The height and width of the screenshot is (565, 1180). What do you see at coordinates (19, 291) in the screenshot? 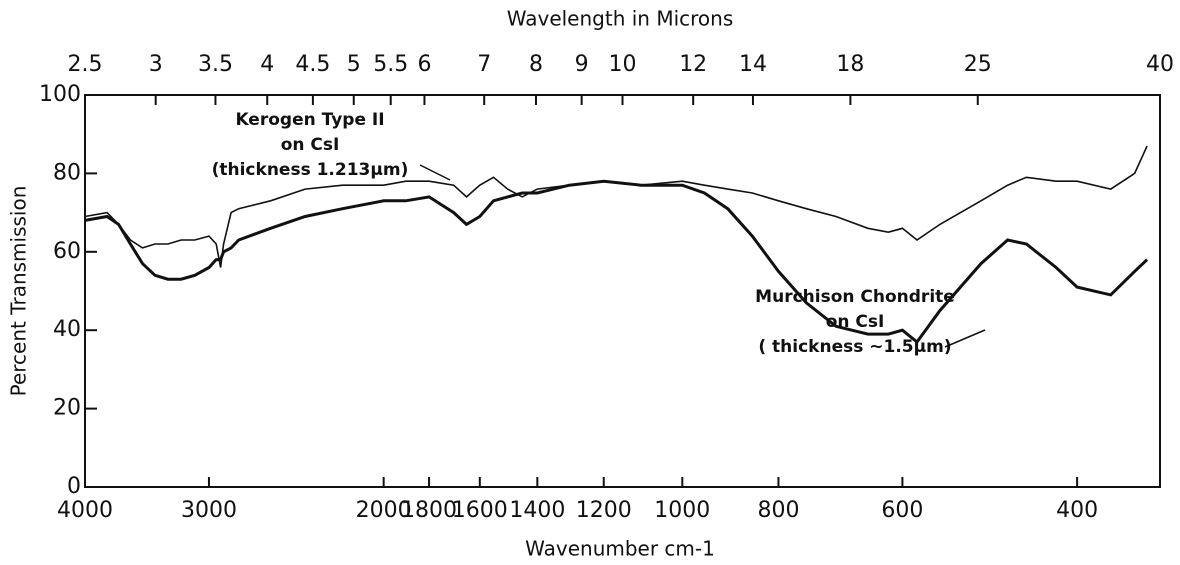
I see `y-axis-label: Percent Transmission` at bounding box center [19, 291].